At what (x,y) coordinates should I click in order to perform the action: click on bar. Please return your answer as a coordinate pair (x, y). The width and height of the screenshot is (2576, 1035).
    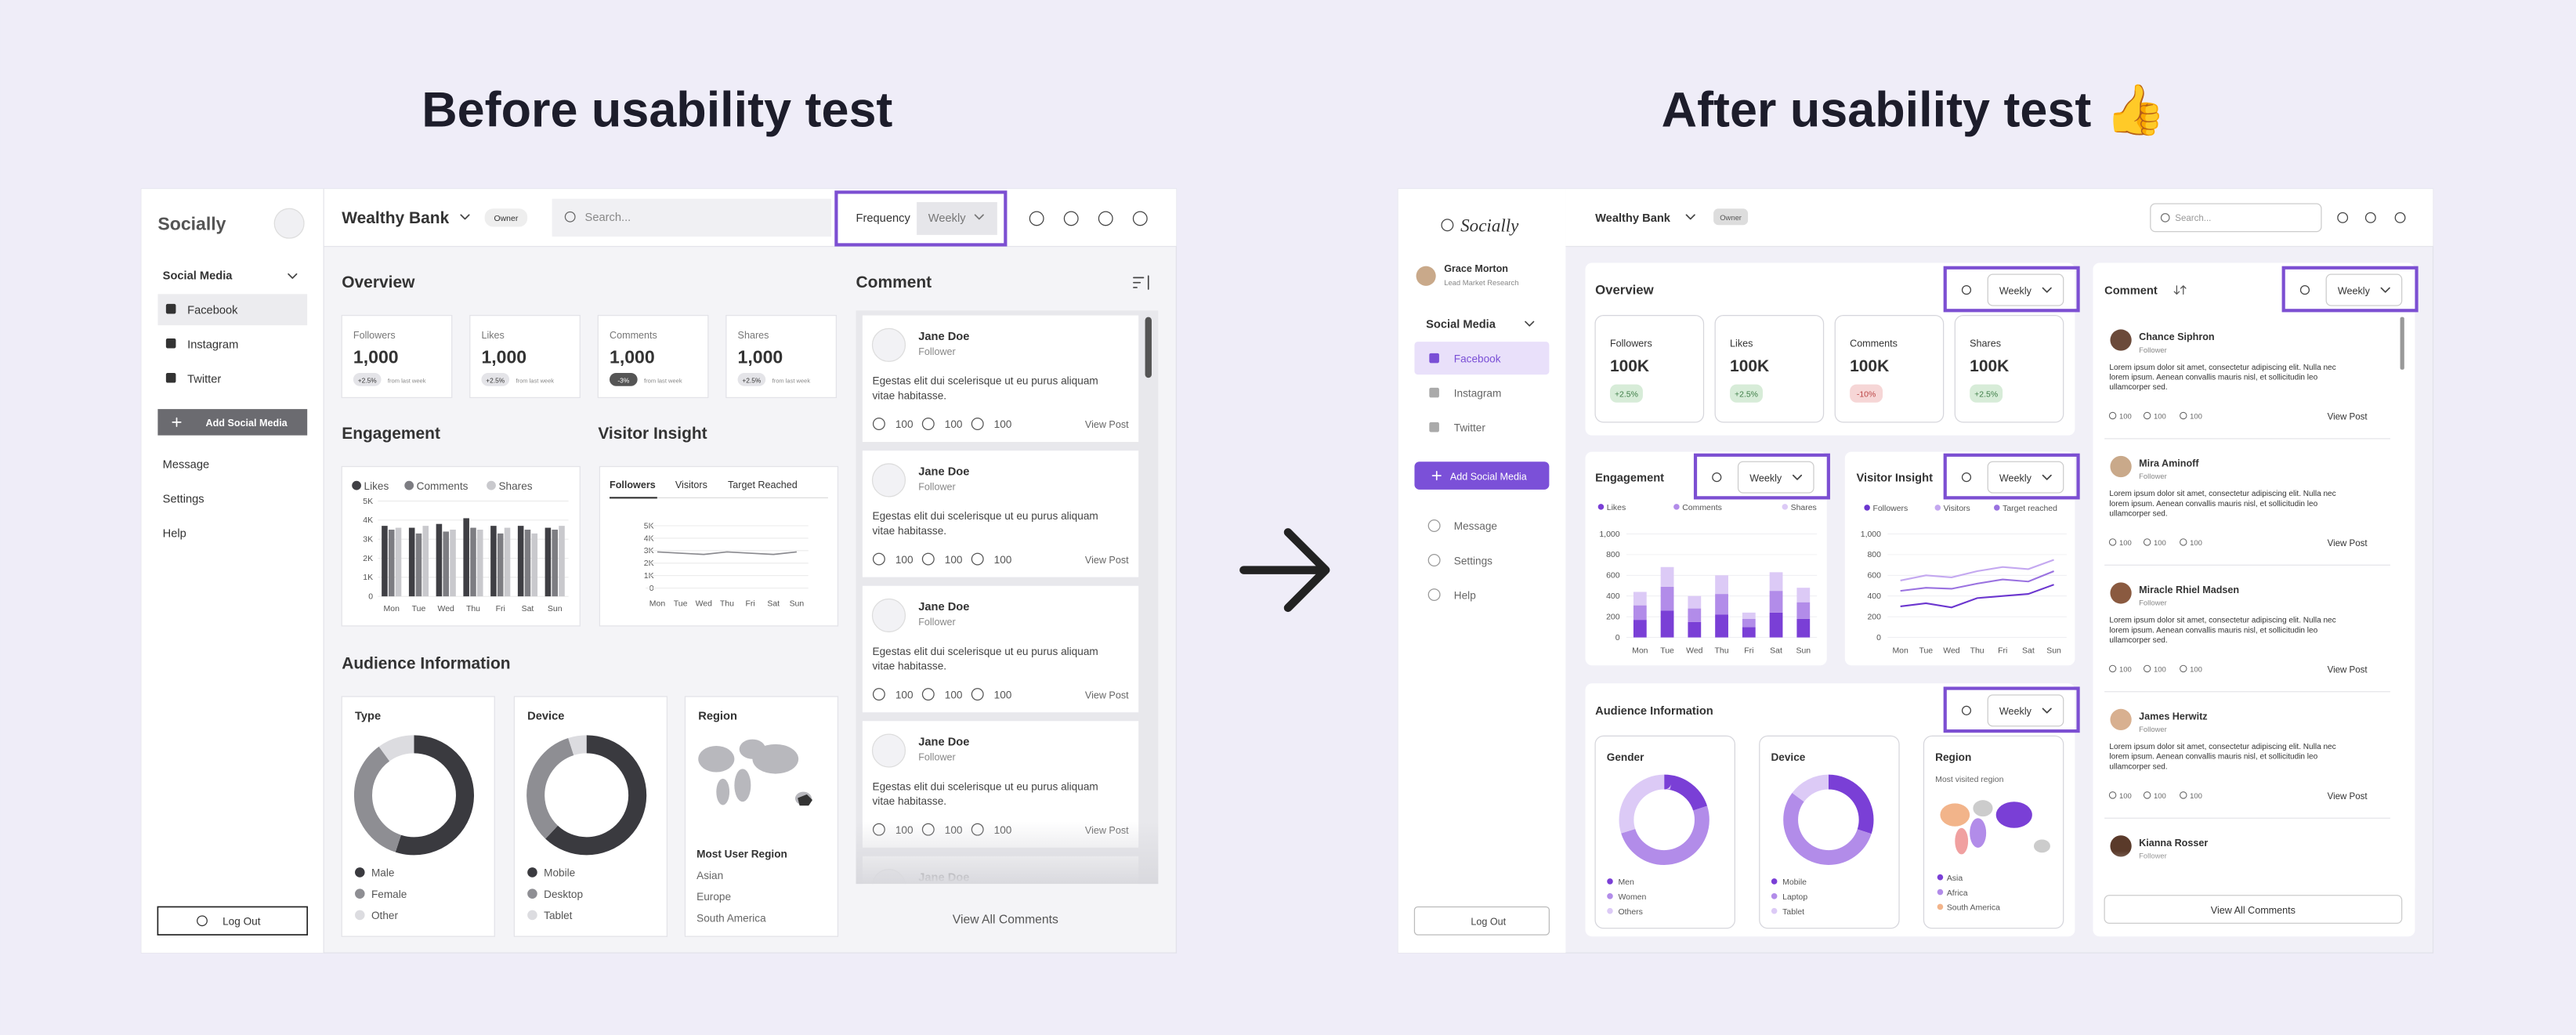
    Looking at the image, I should click on (426, 561).